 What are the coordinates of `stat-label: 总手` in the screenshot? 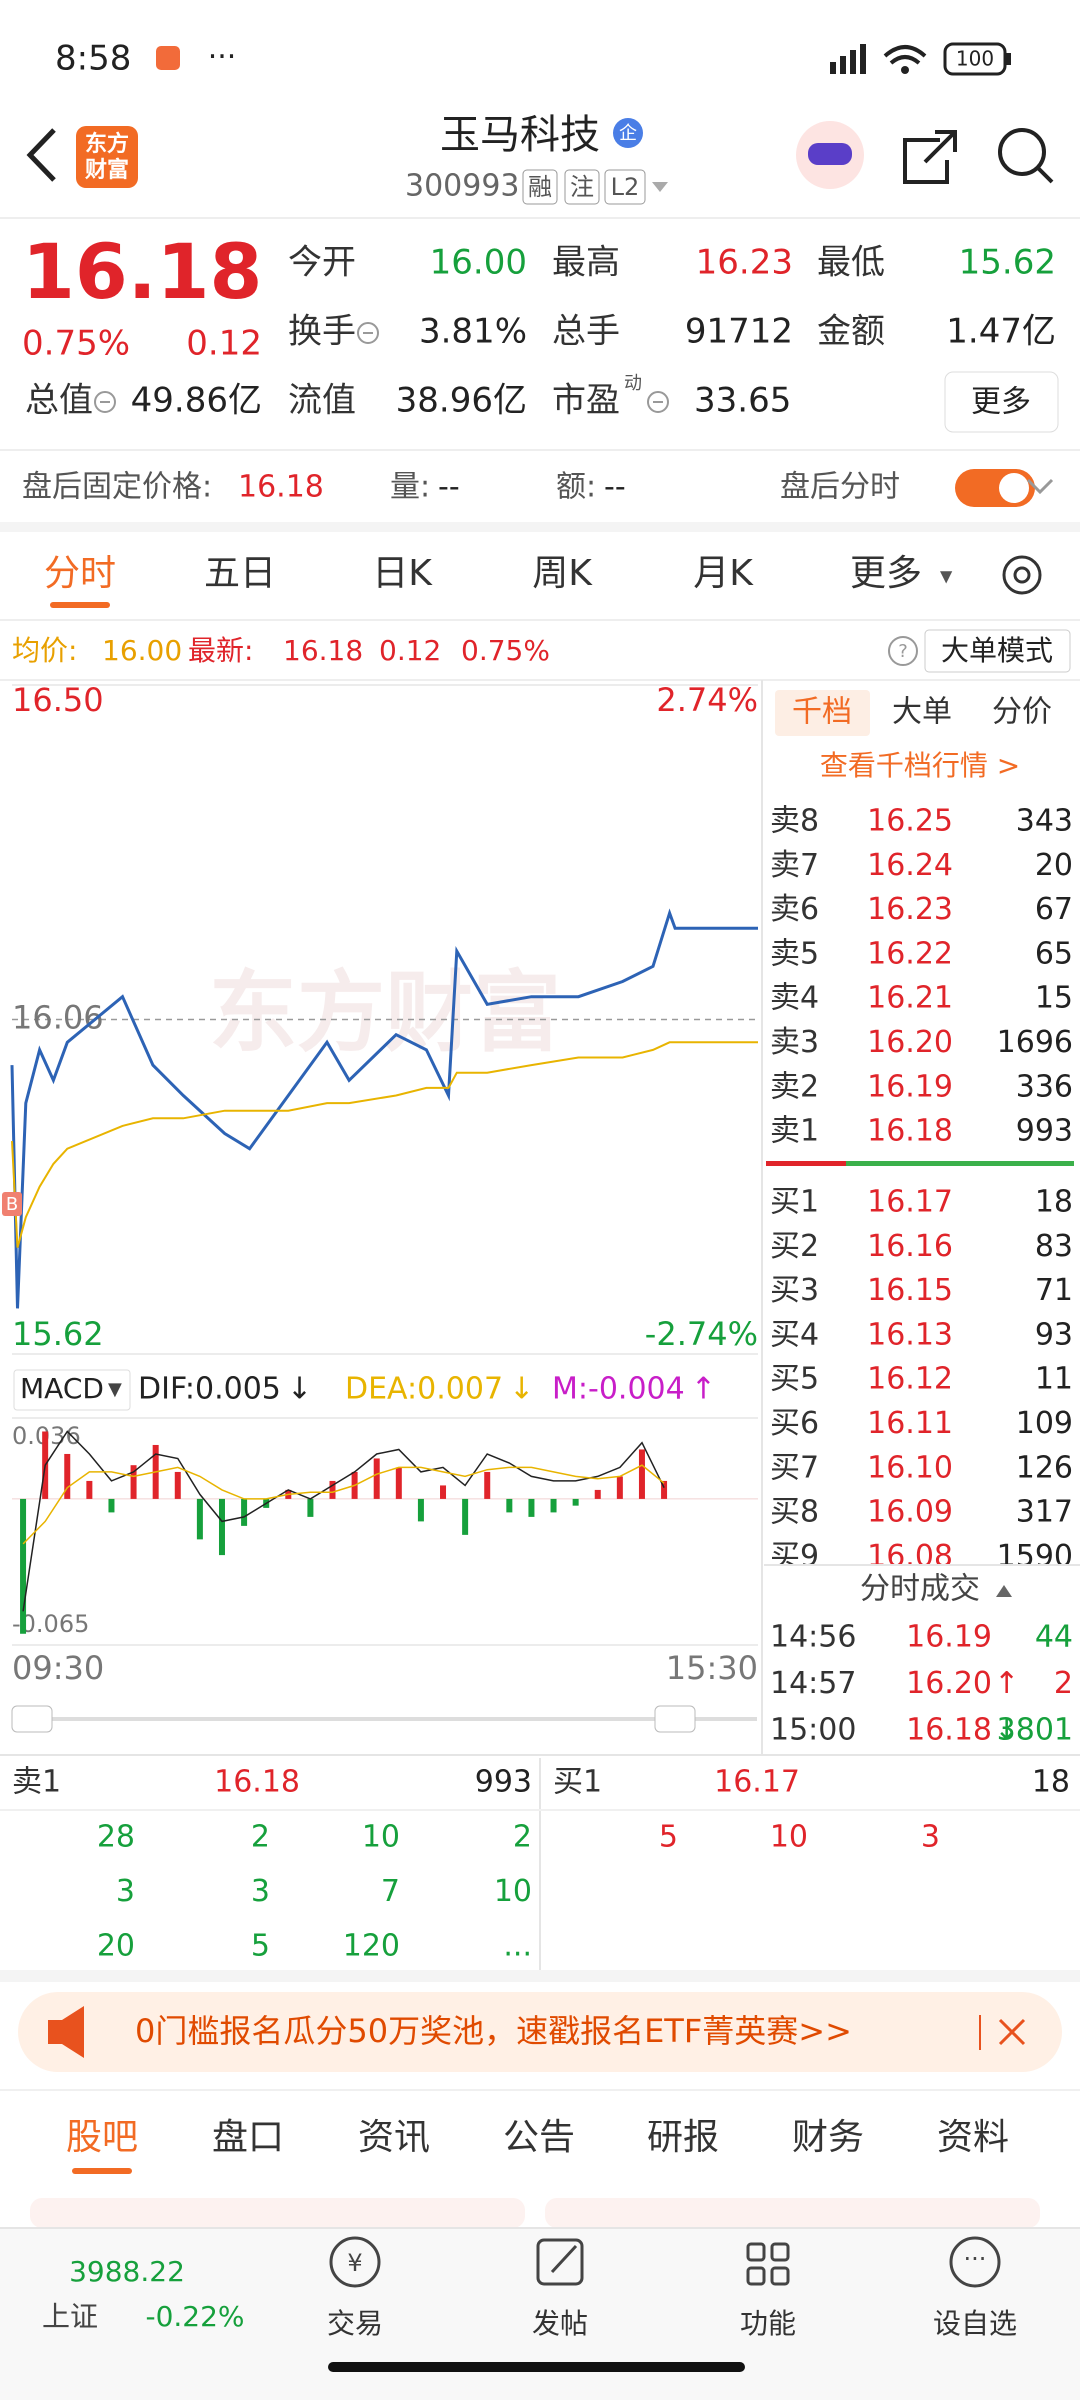 It's located at (586, 332).